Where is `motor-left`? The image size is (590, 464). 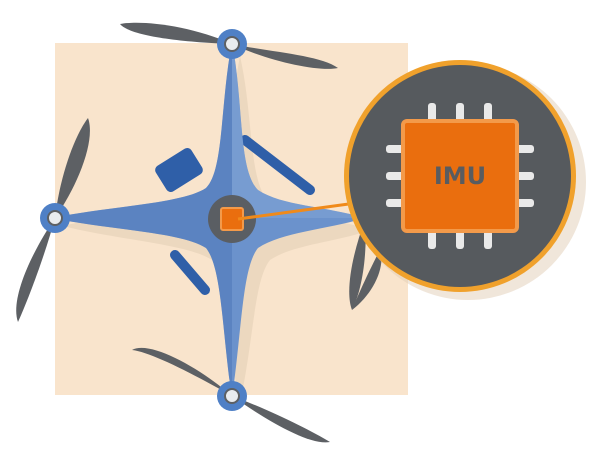 motor-left is located at coordinates (55, 218).